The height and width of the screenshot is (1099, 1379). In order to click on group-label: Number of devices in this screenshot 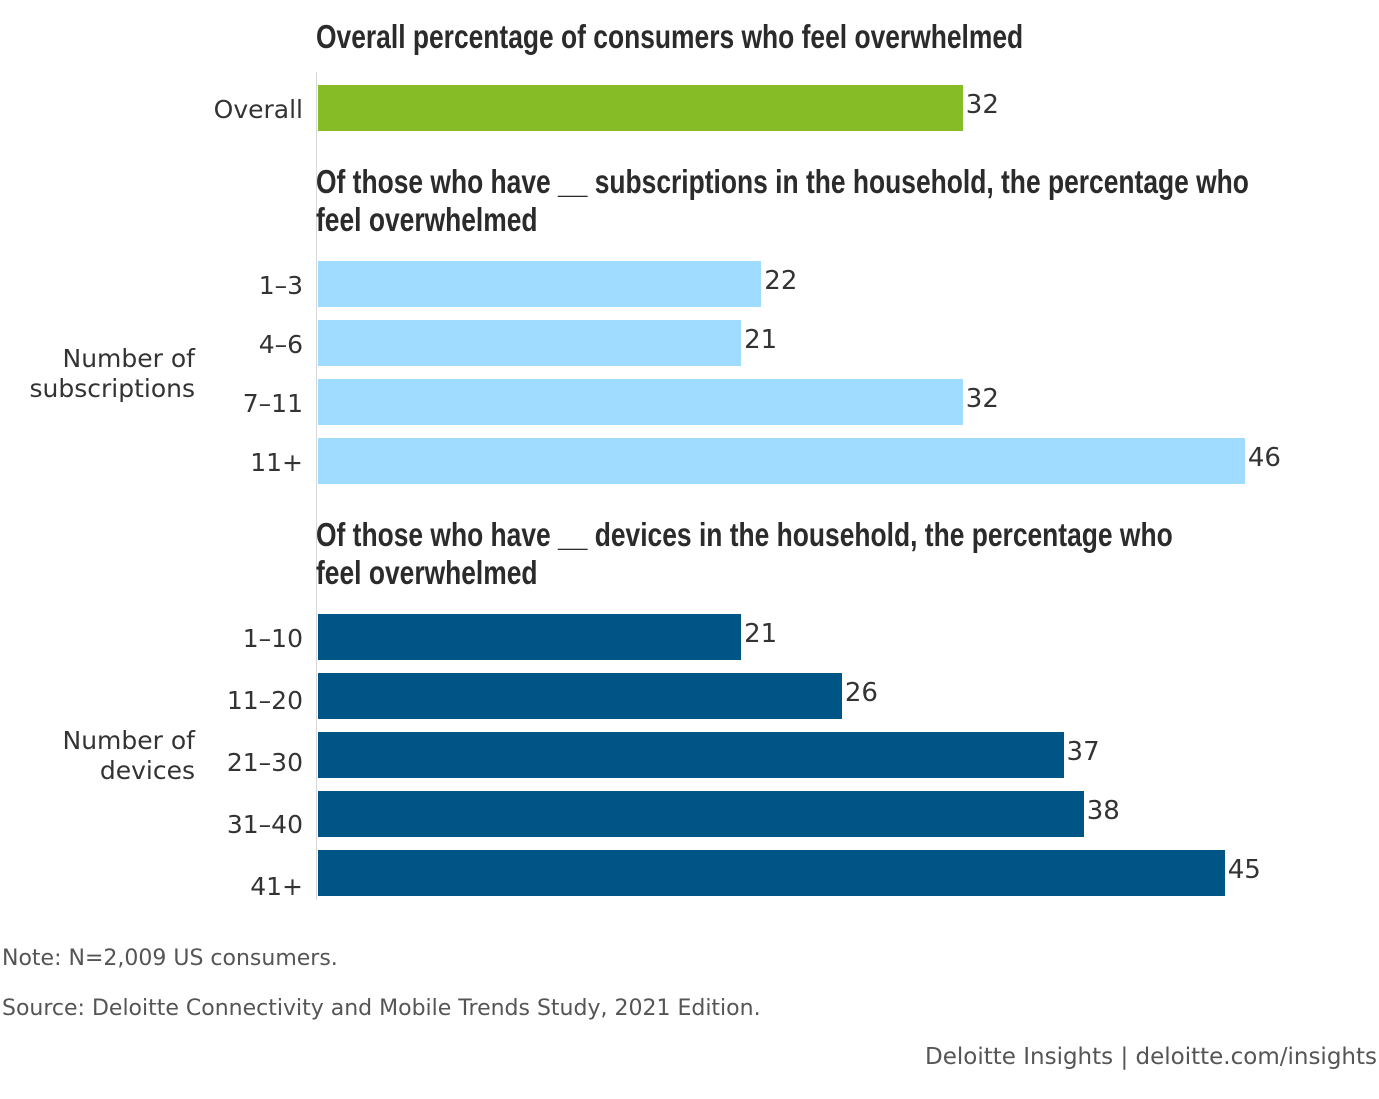, I will do `click(128, 755)`.